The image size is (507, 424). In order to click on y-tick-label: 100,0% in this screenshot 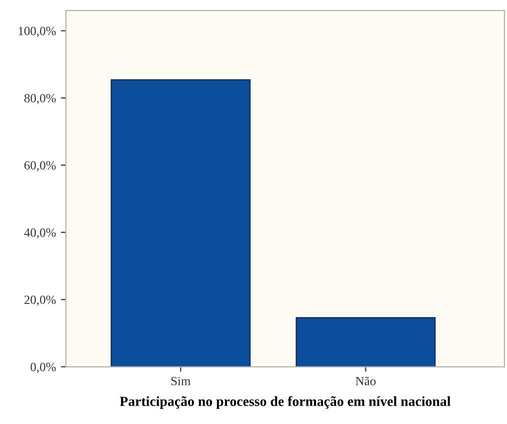, I will do `click(37, 32)`.